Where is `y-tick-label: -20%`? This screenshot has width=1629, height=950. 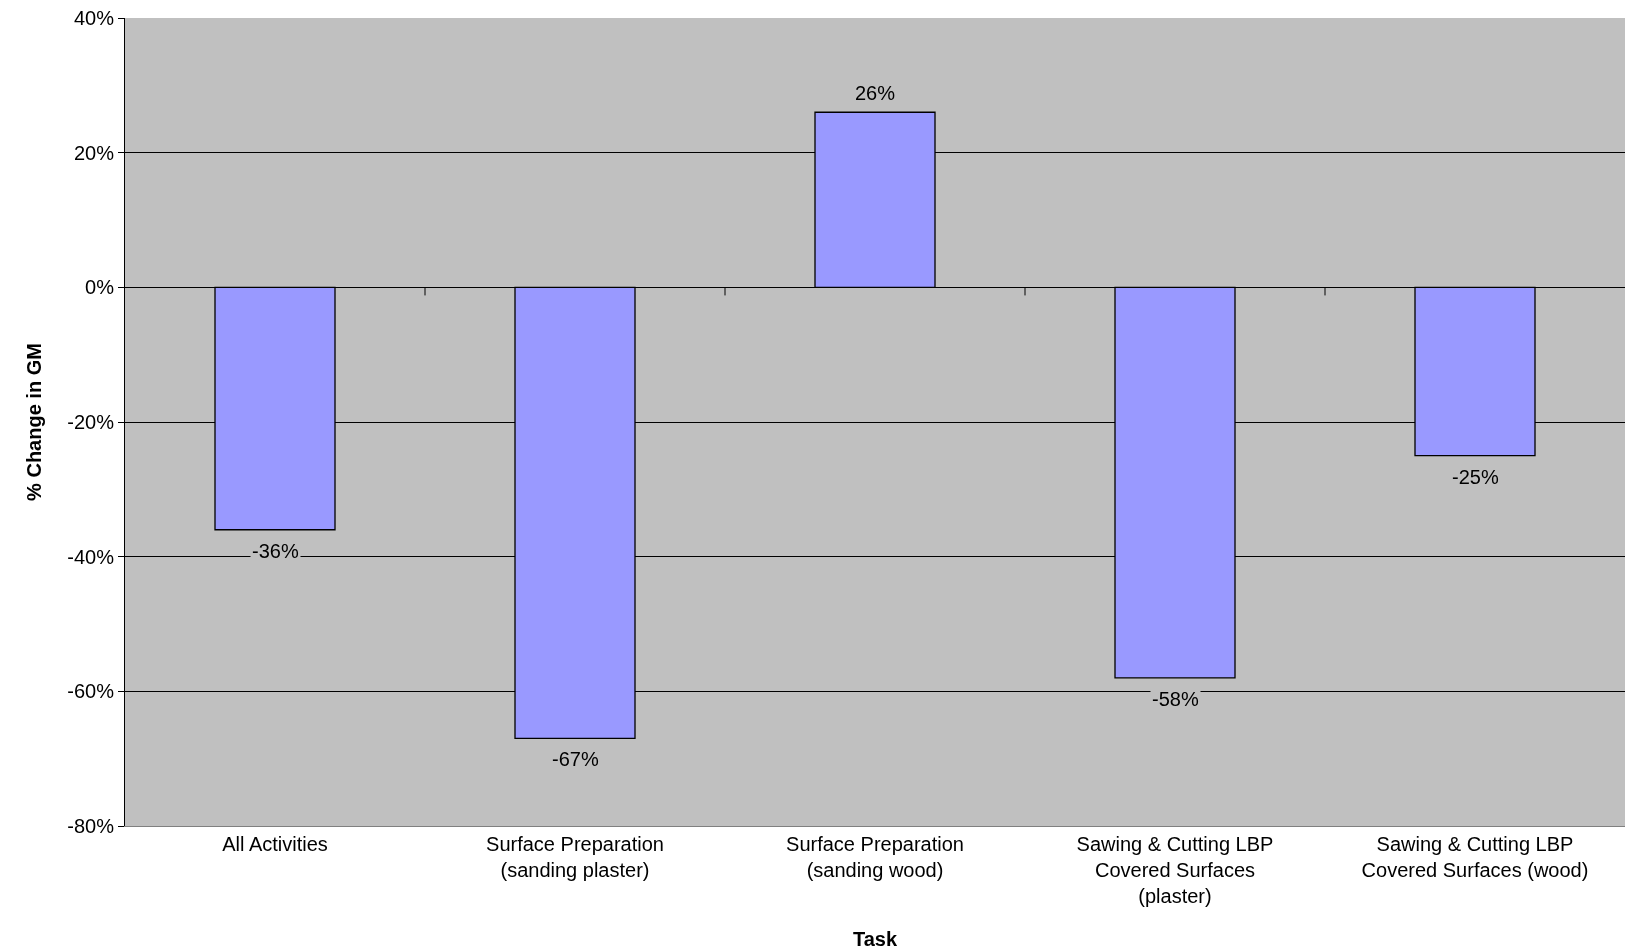 y-tick-label: -20% is located at coordinates (91, 422).